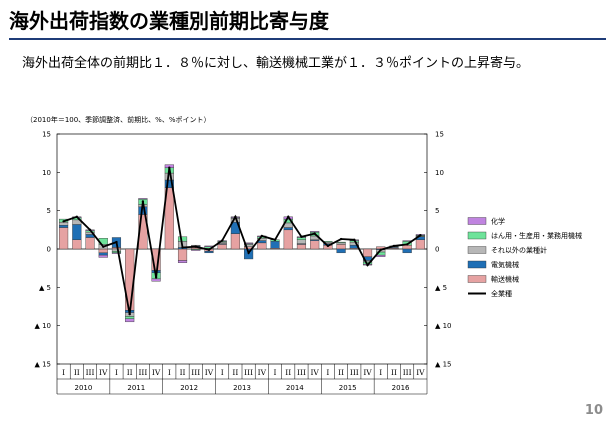 This screenshot has height=426, width=615. I want to click on year-label: 2012, so click(189, 388).